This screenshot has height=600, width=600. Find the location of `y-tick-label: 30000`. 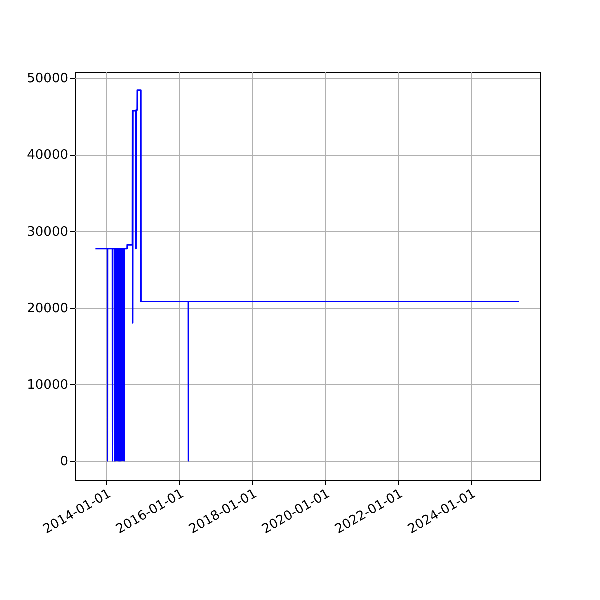

y-tick-label: 30000 is located at coordinates (47, 232).